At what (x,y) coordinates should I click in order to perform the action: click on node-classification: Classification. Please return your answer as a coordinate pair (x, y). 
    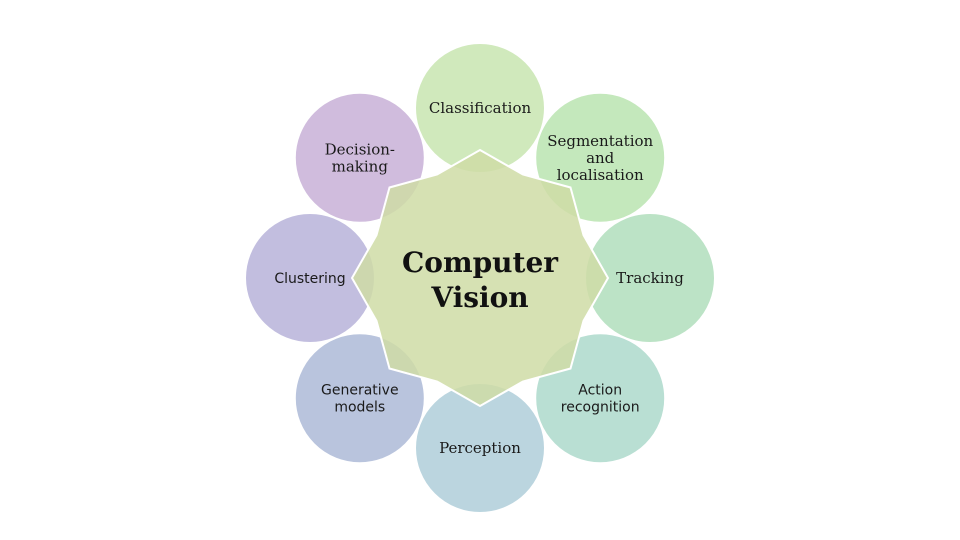
    Looking at the image, I should click on (480, 108).